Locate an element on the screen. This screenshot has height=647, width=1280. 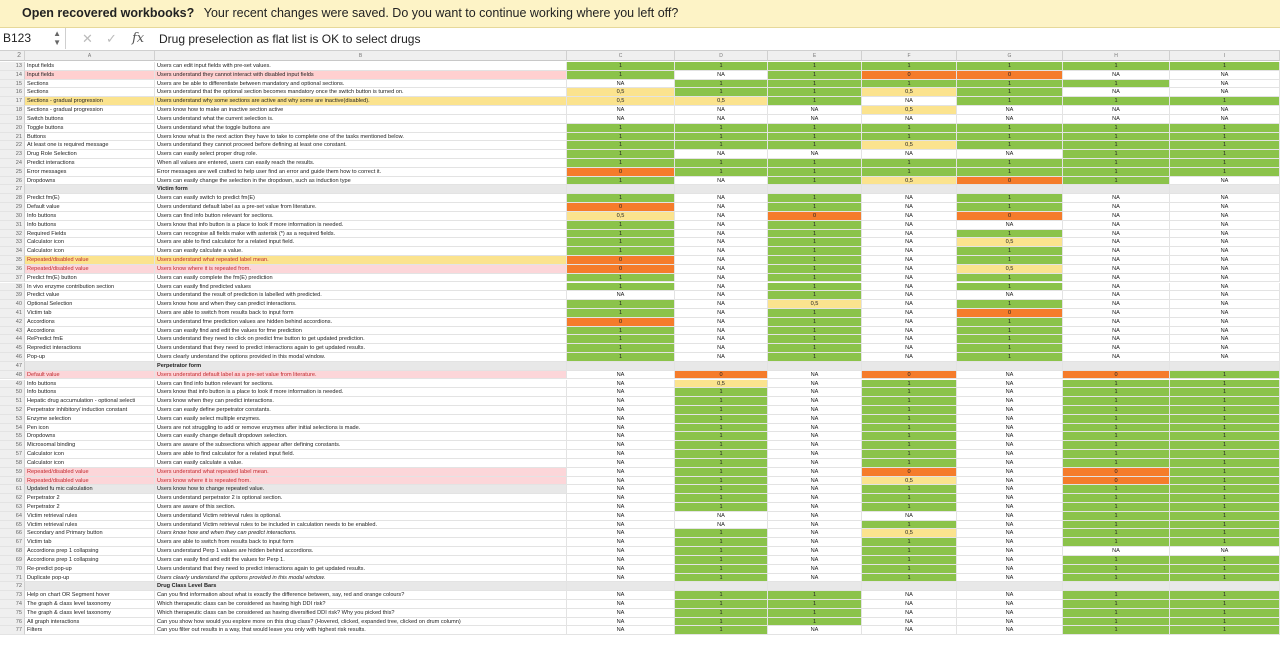
row-number: 26 is located at coordinates (12, 181).